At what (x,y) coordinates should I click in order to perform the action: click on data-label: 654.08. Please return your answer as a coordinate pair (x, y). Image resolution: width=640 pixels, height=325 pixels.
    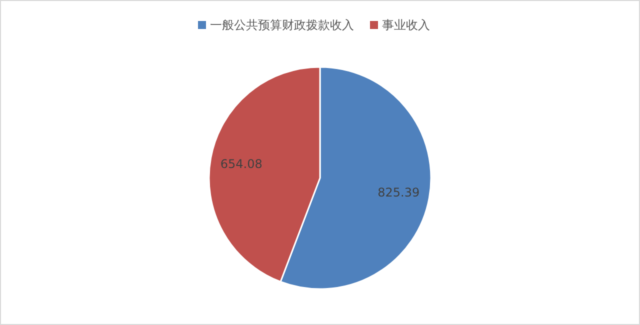
    Looking at the image, I should click on (241, 163).